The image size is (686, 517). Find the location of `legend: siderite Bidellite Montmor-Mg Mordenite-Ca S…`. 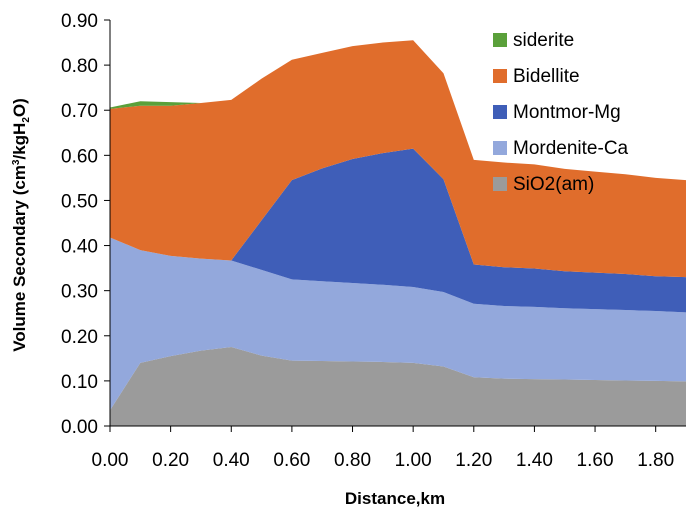

legend: siderite Bidellite Montmor-Mg Mordenite-Ca S… is located at coordinates (561, 112).